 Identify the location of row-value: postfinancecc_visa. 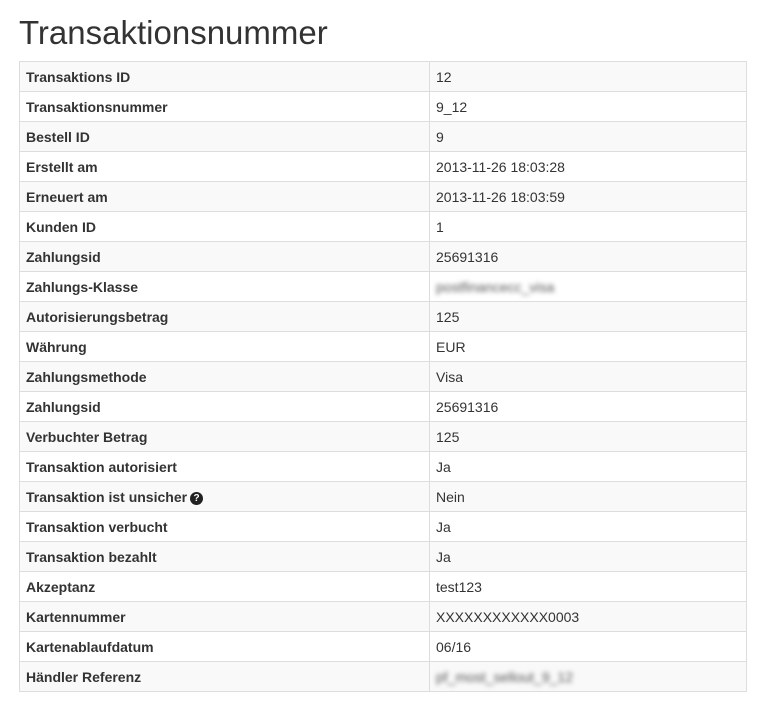
(588, 286).